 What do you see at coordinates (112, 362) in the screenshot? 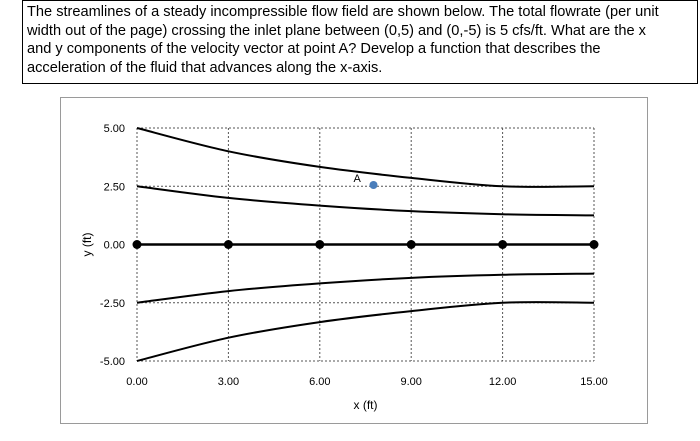
I see `y-tick-label: -5.00` at bounding box center [112, 362].